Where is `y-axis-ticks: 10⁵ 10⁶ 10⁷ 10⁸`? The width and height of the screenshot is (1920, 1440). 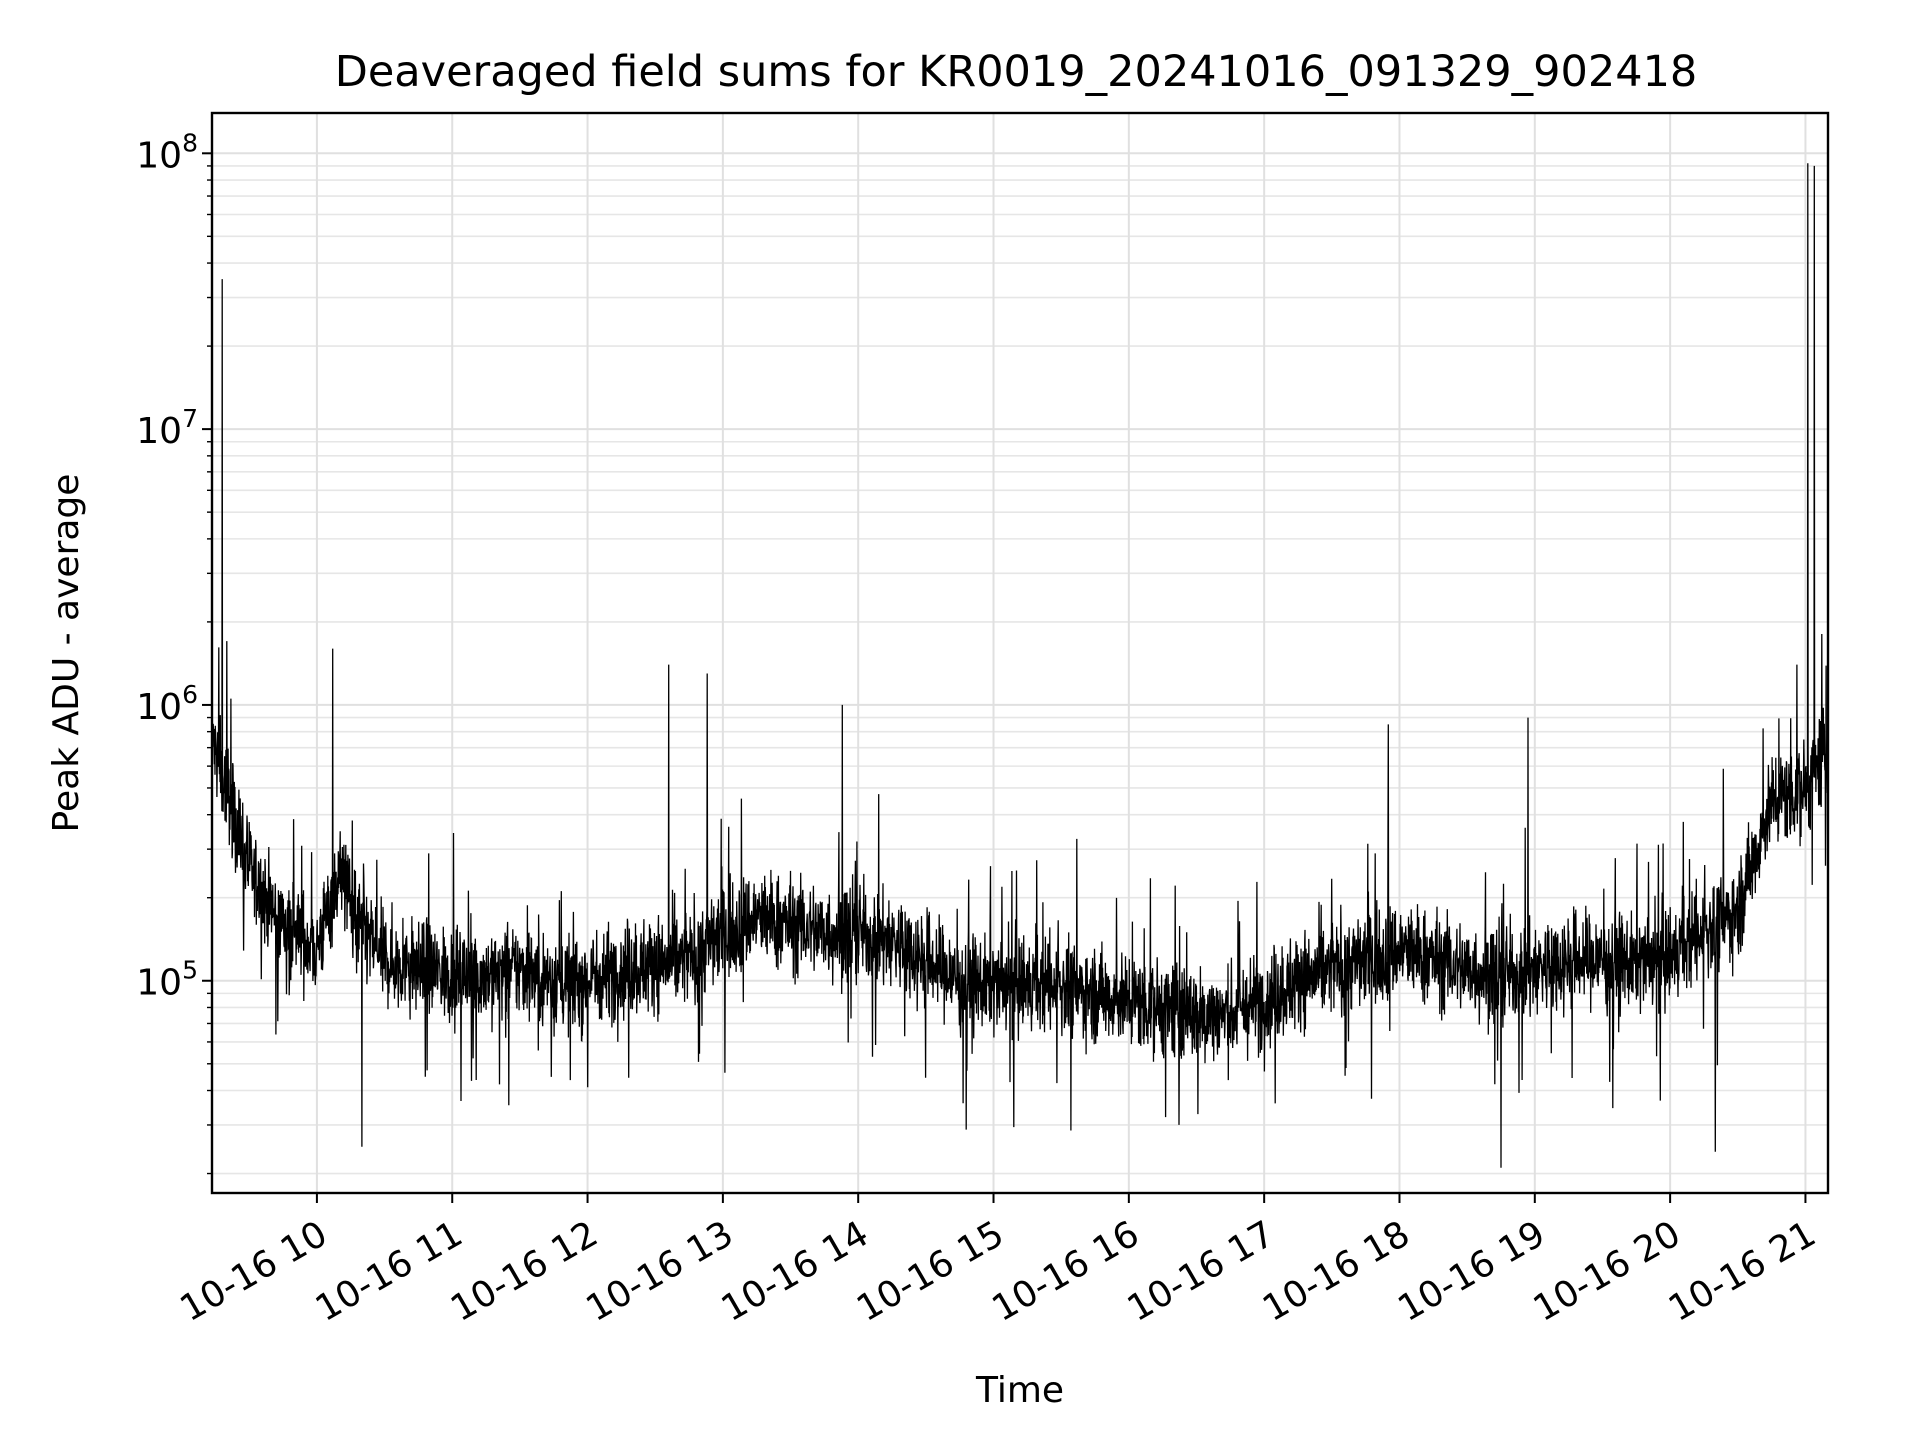 y-axis-ticks: 10⁵ 10⁶ 10⁷ 10⁸ is located at coordinates (174, 651).